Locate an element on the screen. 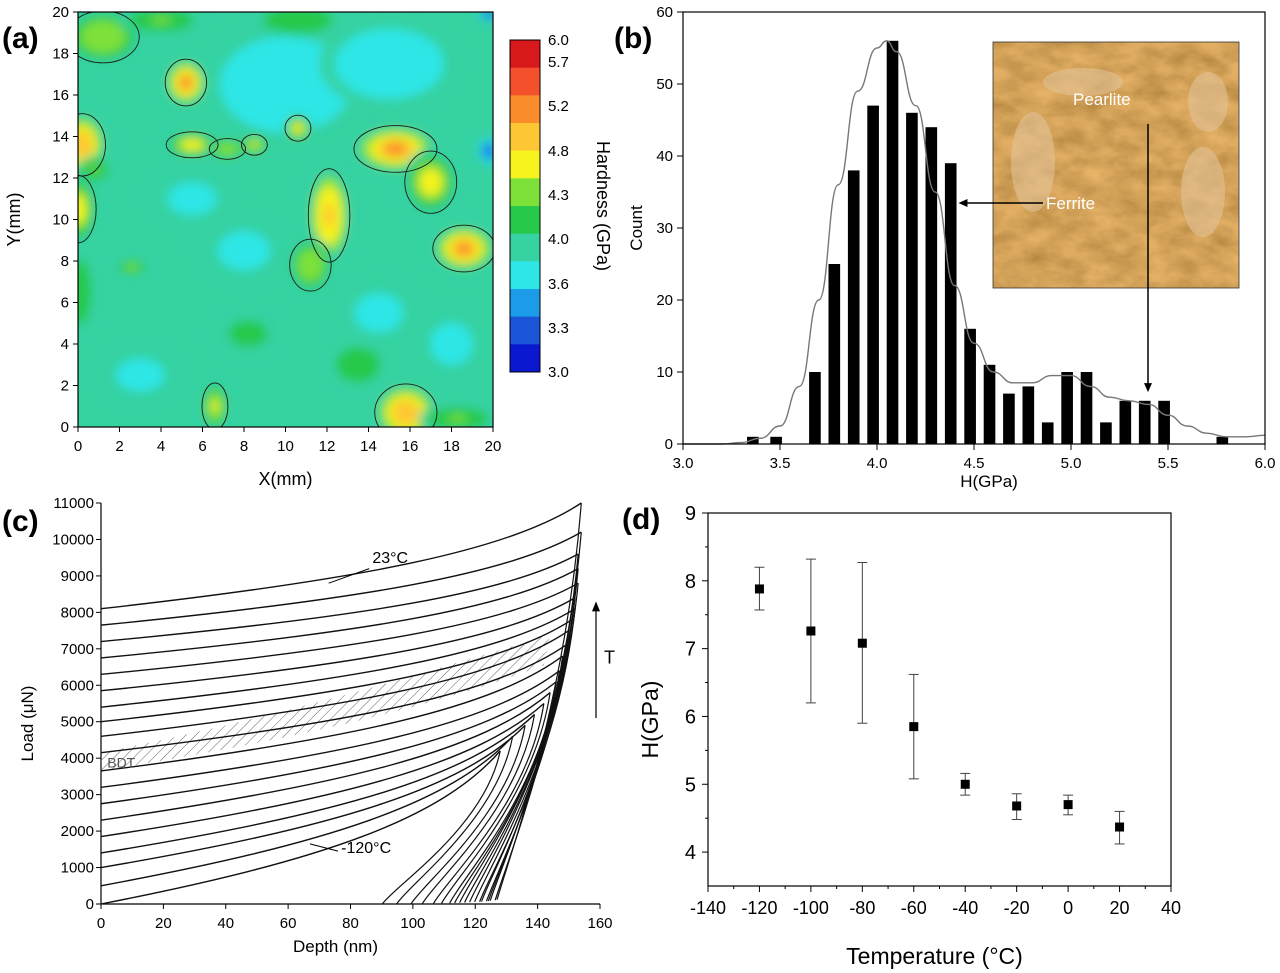 Image resolution: width=1280 pixels, height=973 pixels. x-tick-label: 40 is located at coordinates (1171, 908).